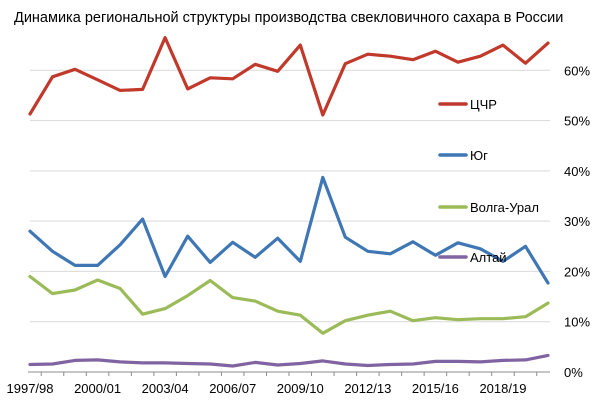  What do you see at coordinates (289, 304) in the screenshot?
I see `series-line-волга-урал` at bounding box center [289, 304].